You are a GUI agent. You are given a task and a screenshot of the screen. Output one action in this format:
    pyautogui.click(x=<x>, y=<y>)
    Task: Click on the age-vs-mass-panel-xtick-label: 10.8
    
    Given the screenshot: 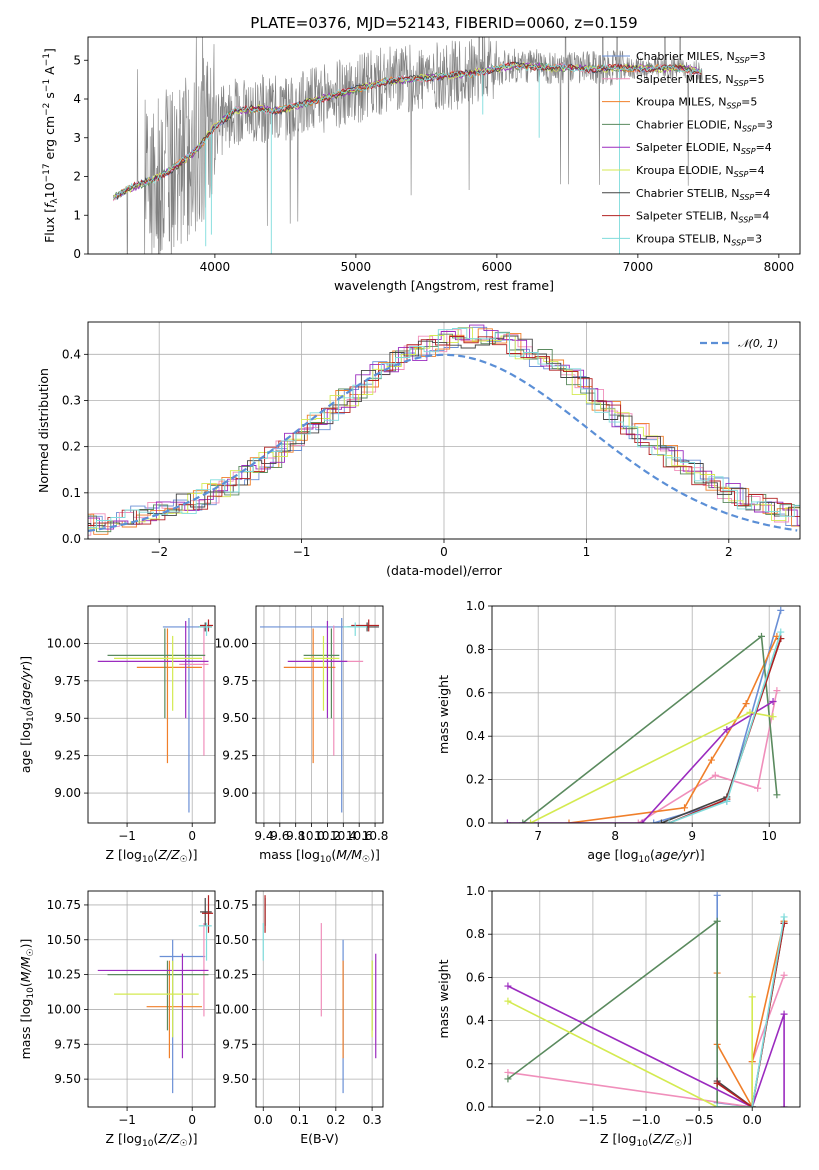 What is the action you would take?
    pyautogui.click(x=375, y=836)
    